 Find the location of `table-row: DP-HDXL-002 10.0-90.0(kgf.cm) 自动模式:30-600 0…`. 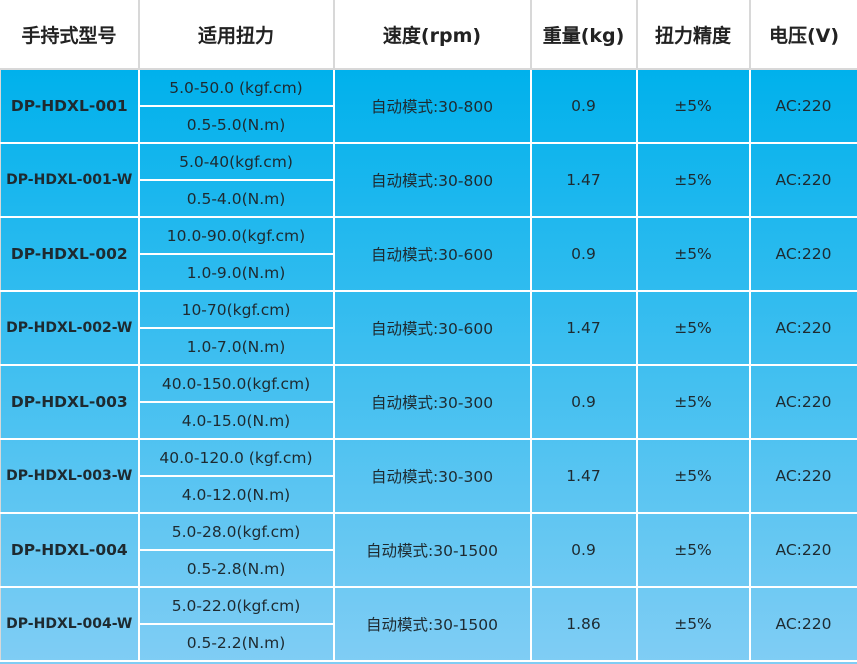

table-row: DP-HDXL-002 10.0-90.0(kgf.cm) 自动模式:30-600 0… is located at coordinates (428, 254).